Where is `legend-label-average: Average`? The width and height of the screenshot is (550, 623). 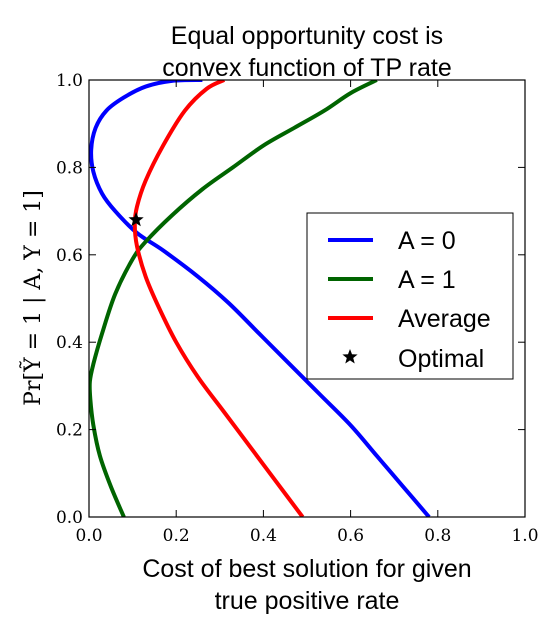 legend-label-average: Average is located at coordinates (444, 319).